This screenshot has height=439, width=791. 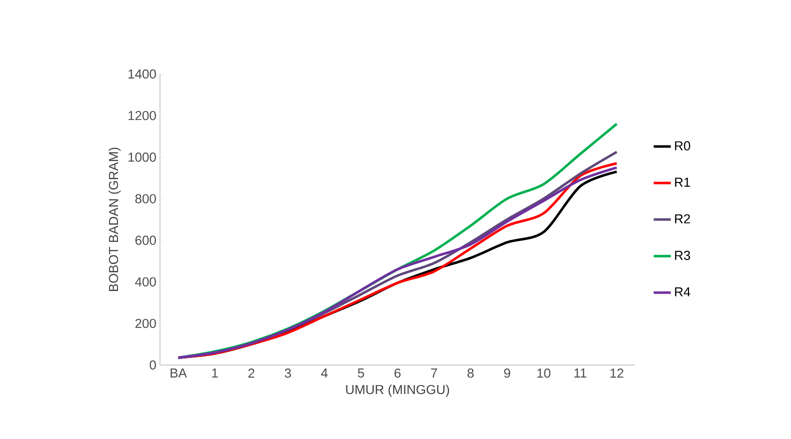 I want to click on x-tick-label: 9, so click(x=507, y=373).